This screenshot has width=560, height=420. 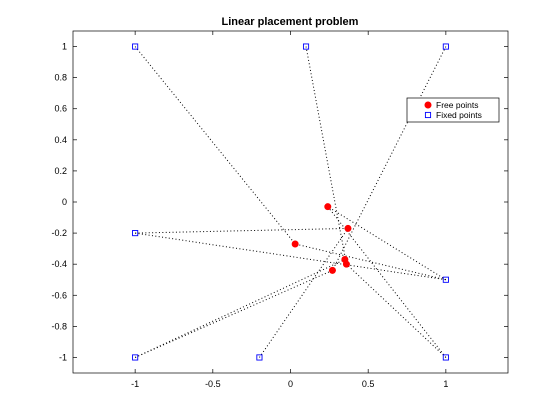 I want to click on y-tick-label: -1, so click(x=63, y=357).